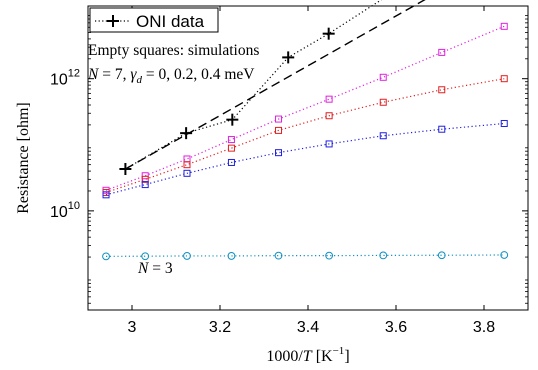  What do you see at coordinates (113, 21) in the screenshot?
I see `legend-plus-marker` at bounding box center [113, 21].